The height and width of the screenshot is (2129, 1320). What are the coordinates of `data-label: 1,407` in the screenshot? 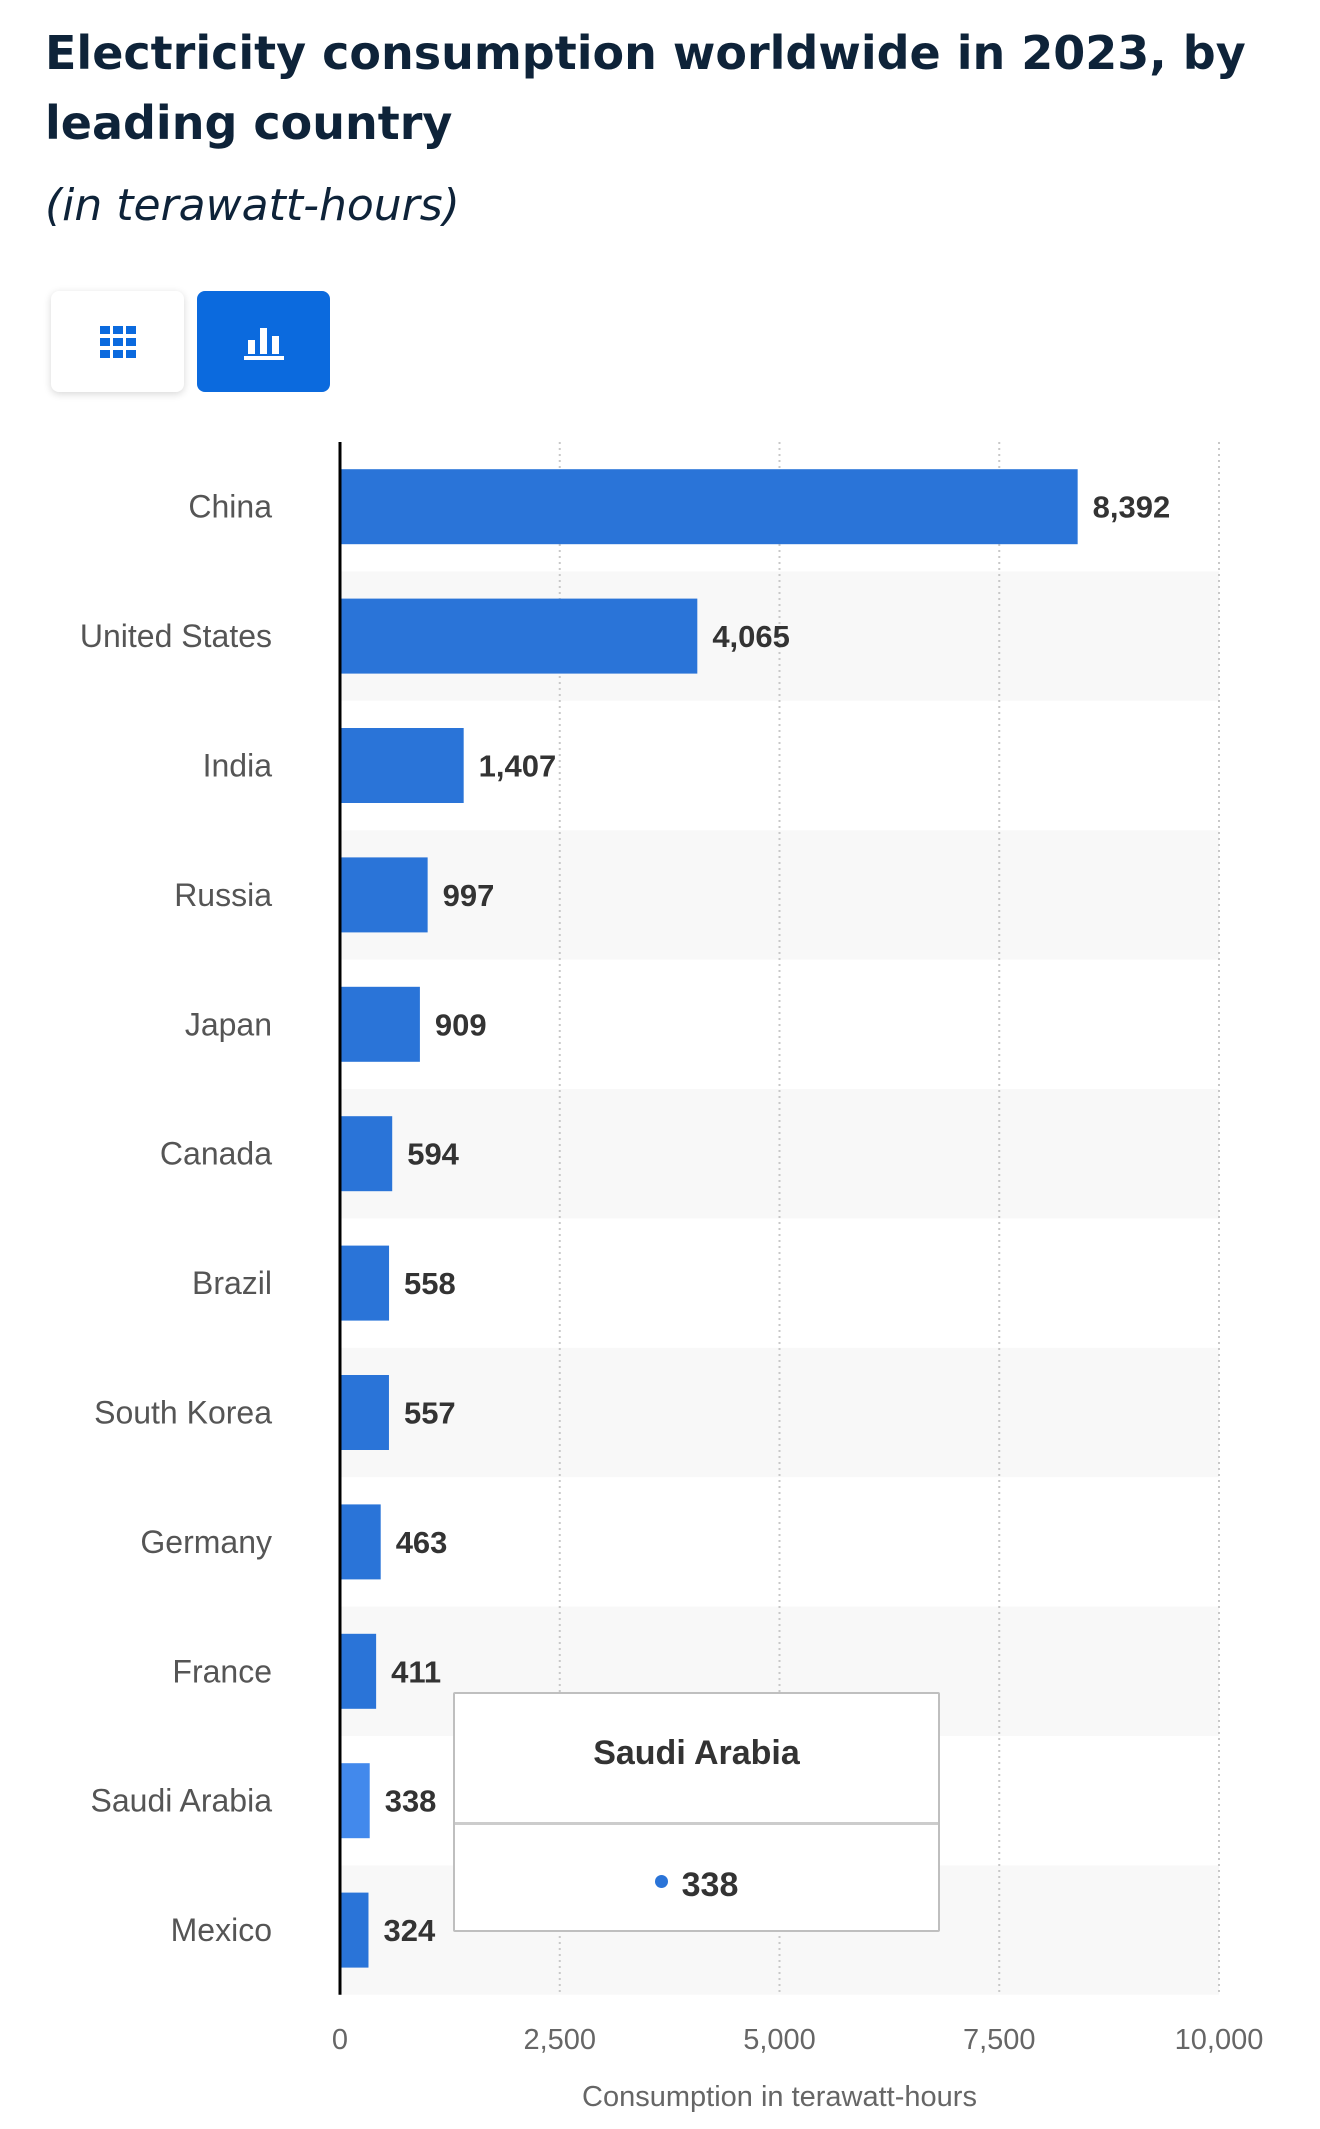 It's located at (518, 766).